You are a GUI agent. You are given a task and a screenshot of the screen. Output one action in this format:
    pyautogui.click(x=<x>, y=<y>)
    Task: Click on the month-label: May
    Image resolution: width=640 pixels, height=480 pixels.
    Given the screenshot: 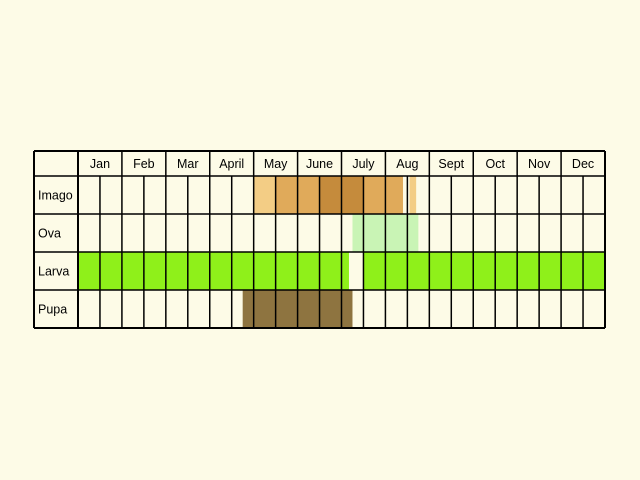 What is the action you would take?
    pyautogui.click(x=276, y=164)
    